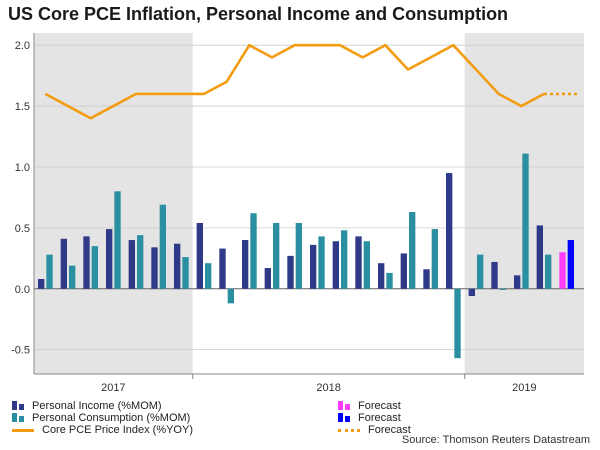 This screenshot has width=600, height=450. I want to click on year-label: 2019, so click(524, 388).